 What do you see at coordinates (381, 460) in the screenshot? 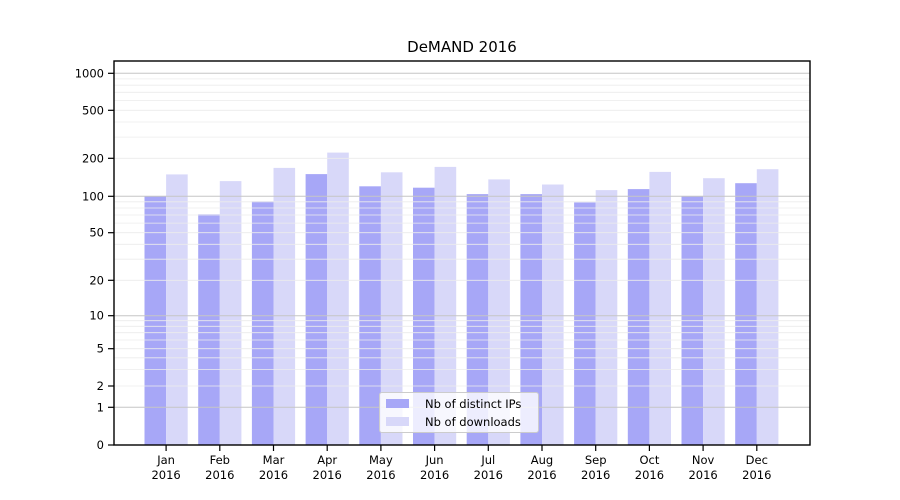
I see `x-tick-label-month: May` at bounding box center [381, 460].